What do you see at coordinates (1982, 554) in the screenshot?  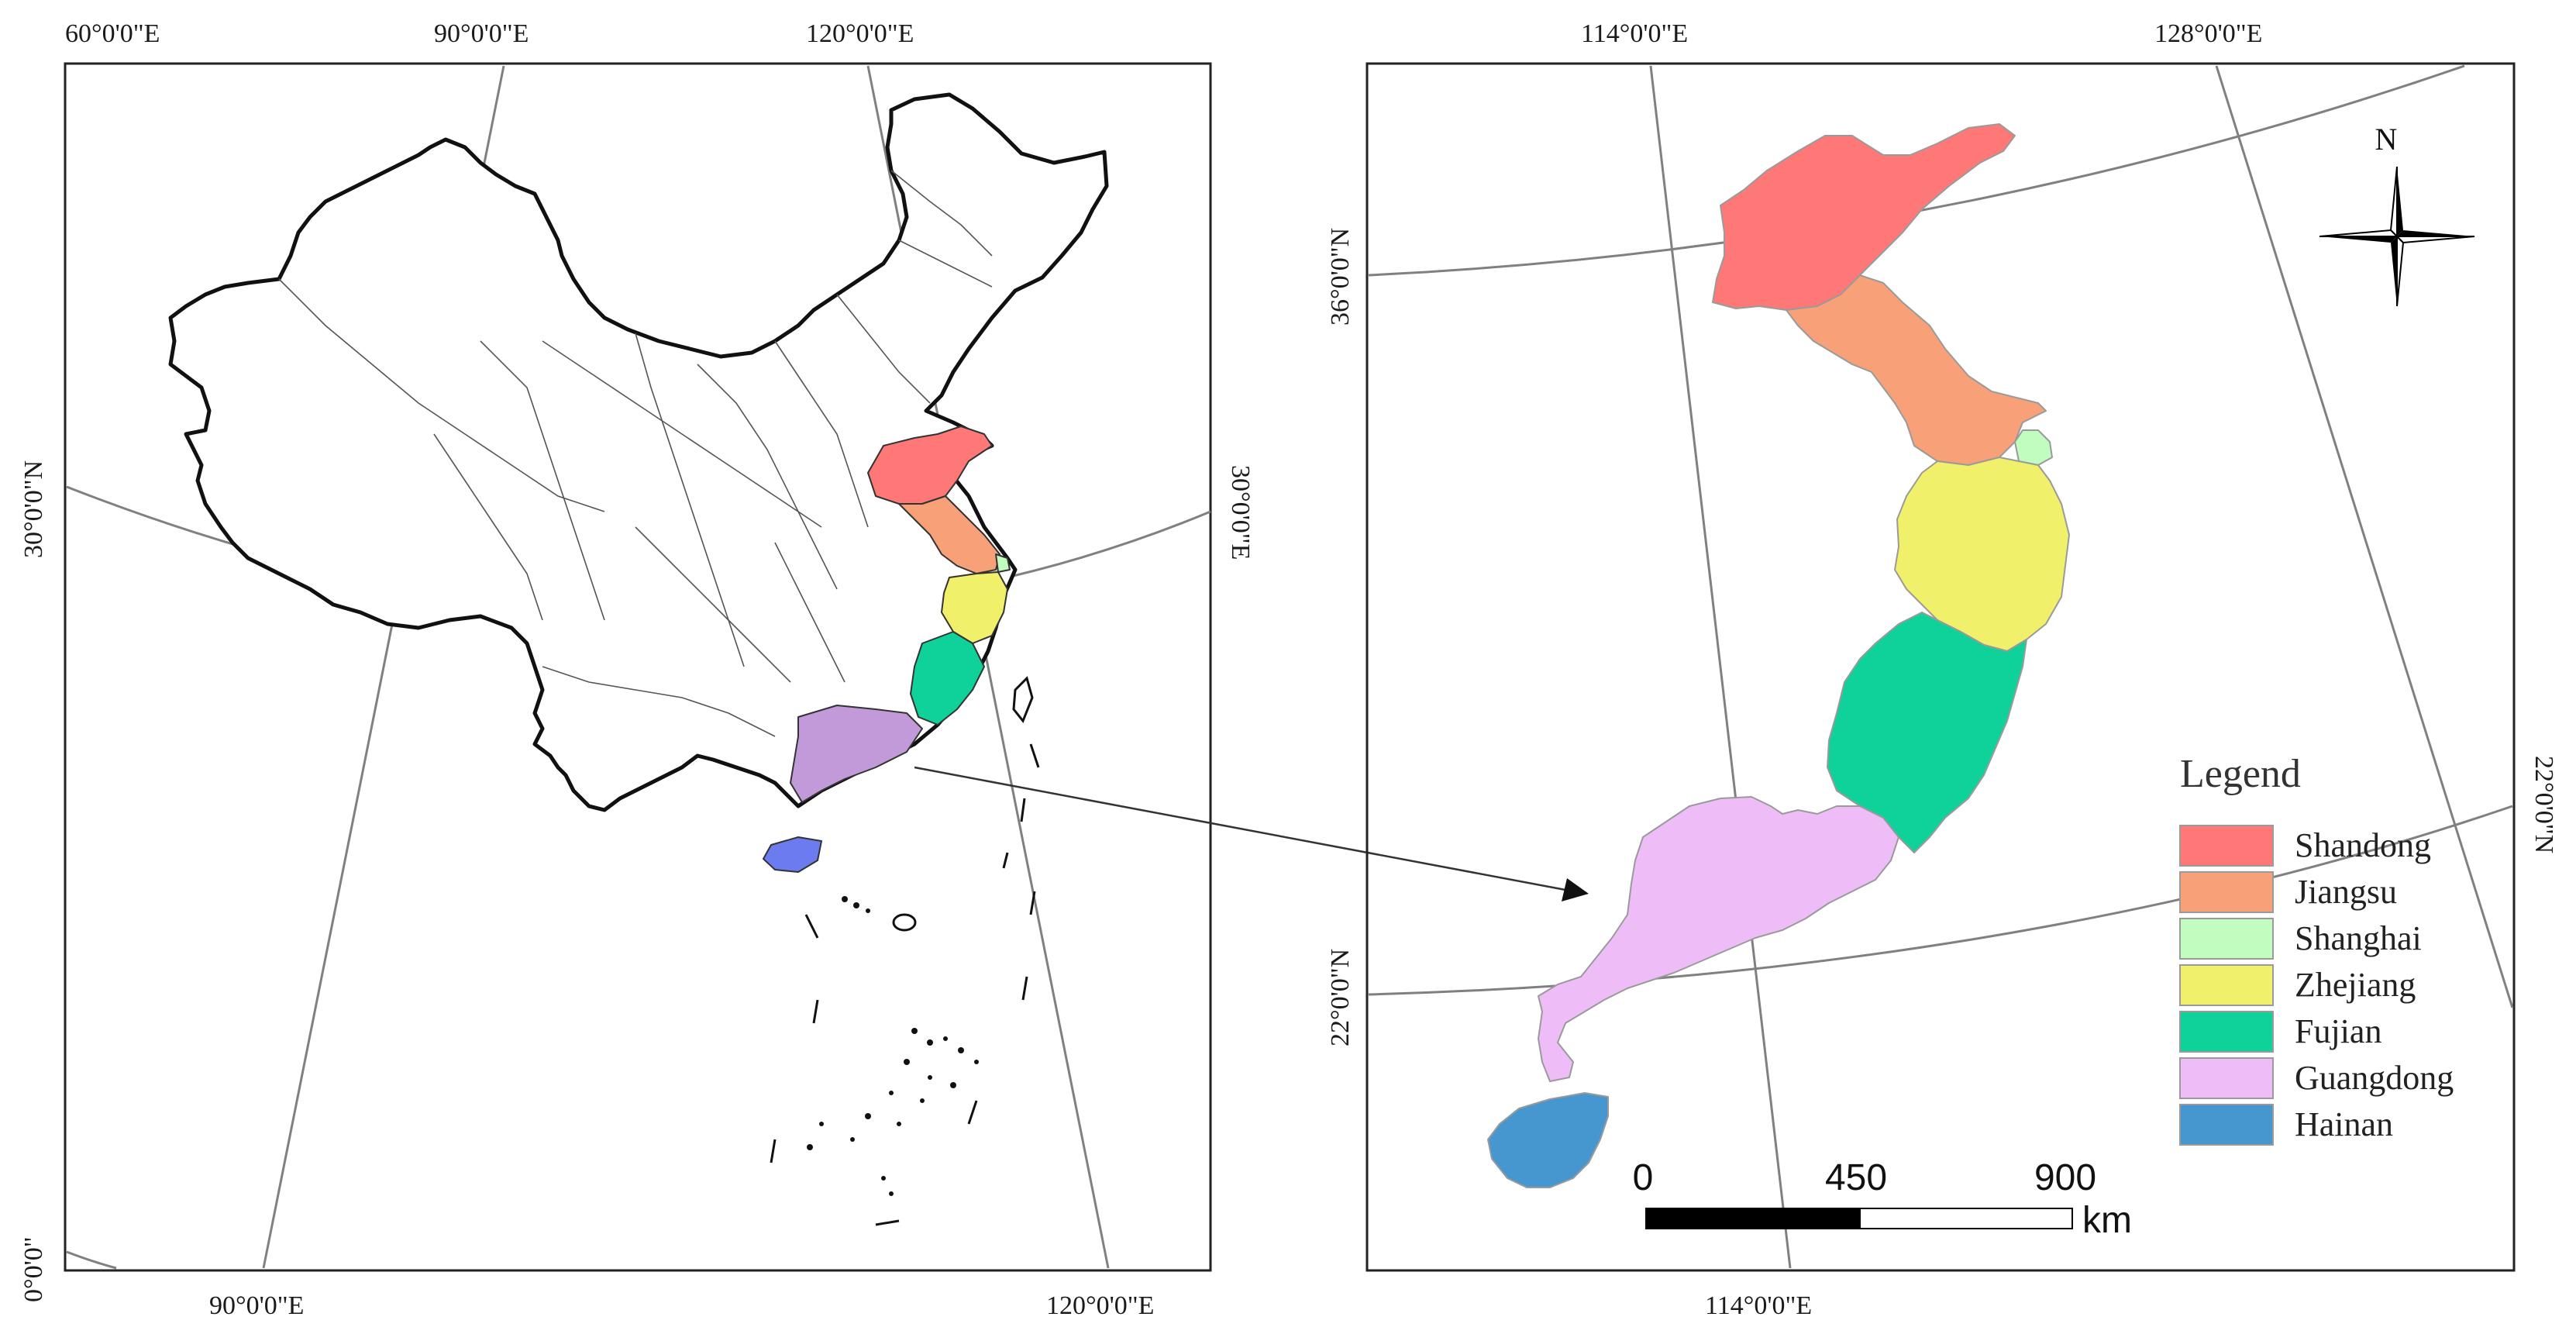 I see `province-zhejiang` at bounding box center [1982, 554].